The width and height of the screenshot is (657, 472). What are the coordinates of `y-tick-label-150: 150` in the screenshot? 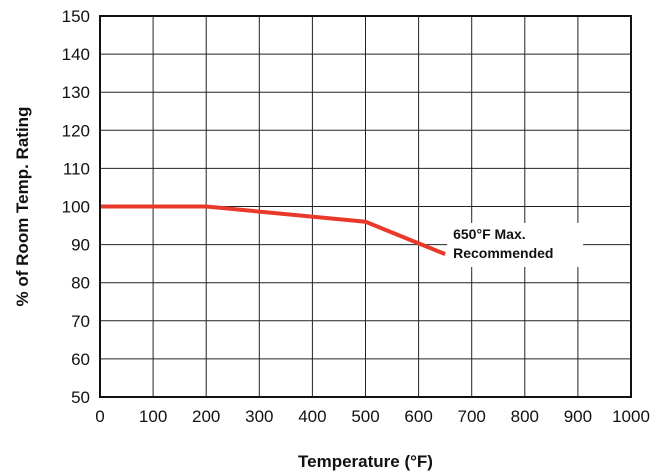 It's located at (76, 16).